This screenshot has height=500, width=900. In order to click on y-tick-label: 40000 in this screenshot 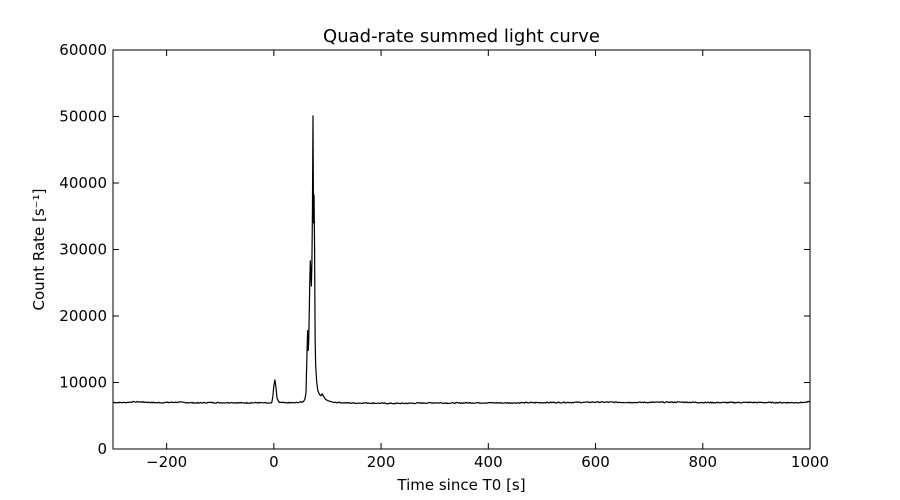, I will do `click(83, 183)`.